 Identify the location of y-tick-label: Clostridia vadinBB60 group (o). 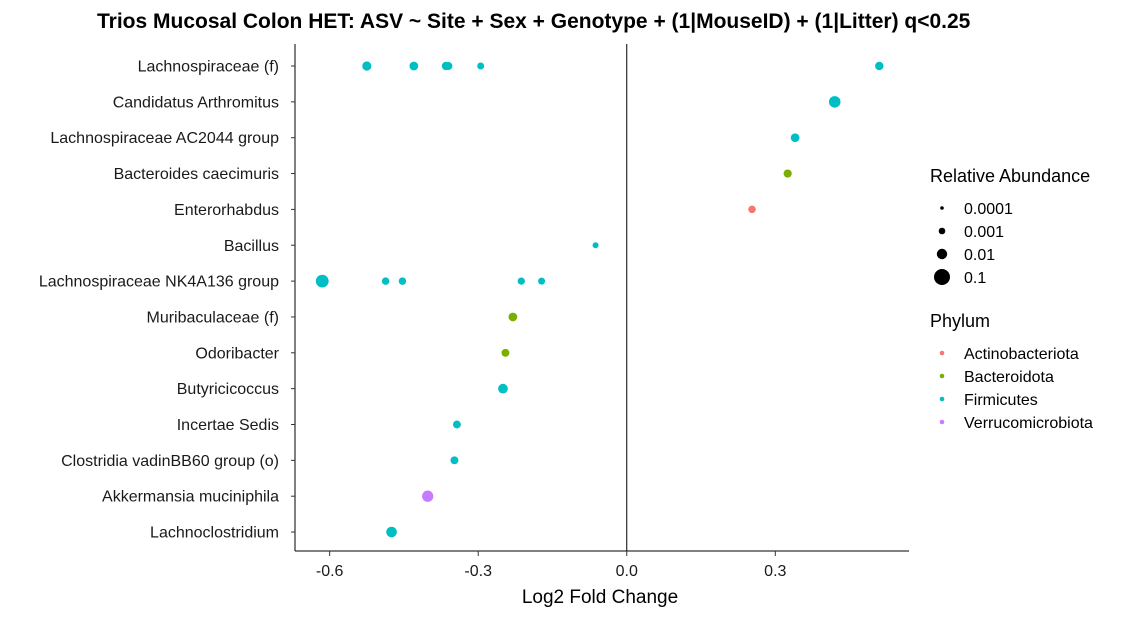
(170, 461).